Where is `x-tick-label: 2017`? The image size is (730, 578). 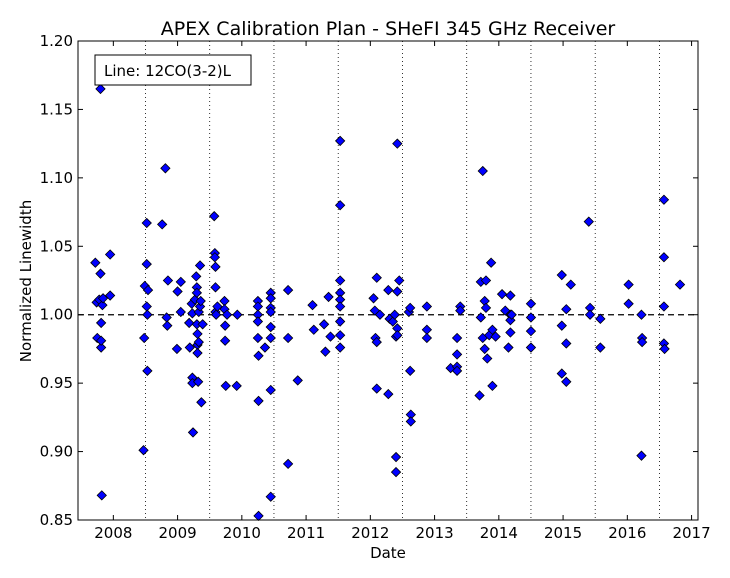 x-tick-label: 2017 is located at coordinates (691, 533).